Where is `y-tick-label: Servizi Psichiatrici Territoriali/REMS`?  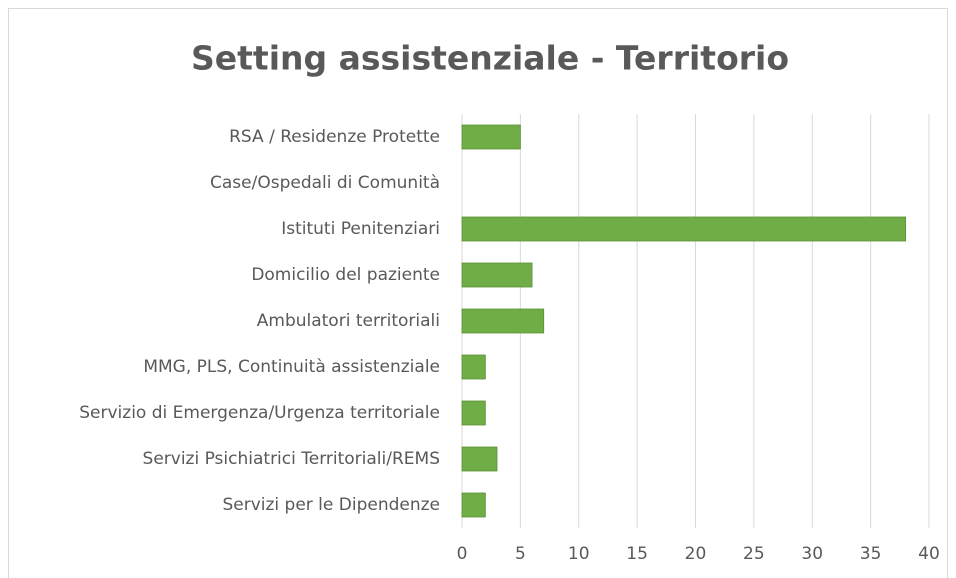 y-tick-label: Servizi Psichiatrici Territoriali/REMS is located at coordinates (291, 459).